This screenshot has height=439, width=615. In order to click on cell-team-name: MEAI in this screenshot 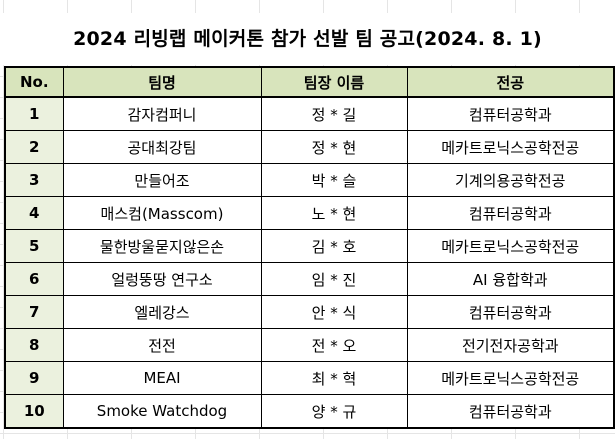, I will do `click(162, 378)`.